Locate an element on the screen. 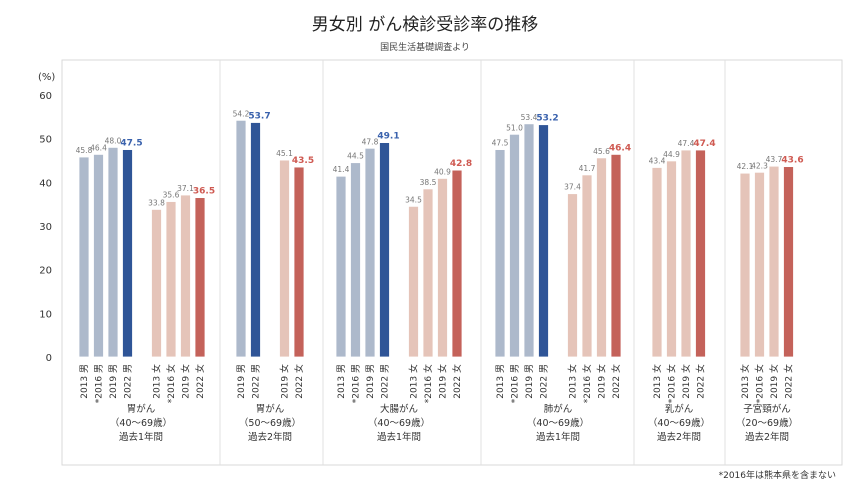 This screenshot has height=484, width=850. chart-title: 男女別 がん検診受診率の推移 is located at coordinates (425, 25).